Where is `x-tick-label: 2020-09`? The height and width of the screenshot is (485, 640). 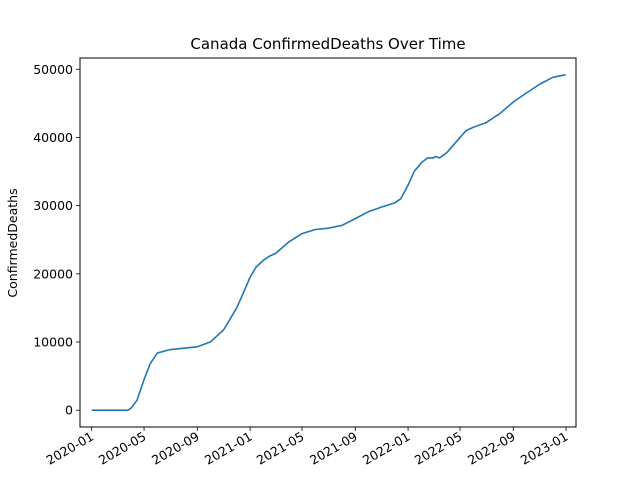
x-tick-label: 2020-09 is located at coordinates (175, 448).